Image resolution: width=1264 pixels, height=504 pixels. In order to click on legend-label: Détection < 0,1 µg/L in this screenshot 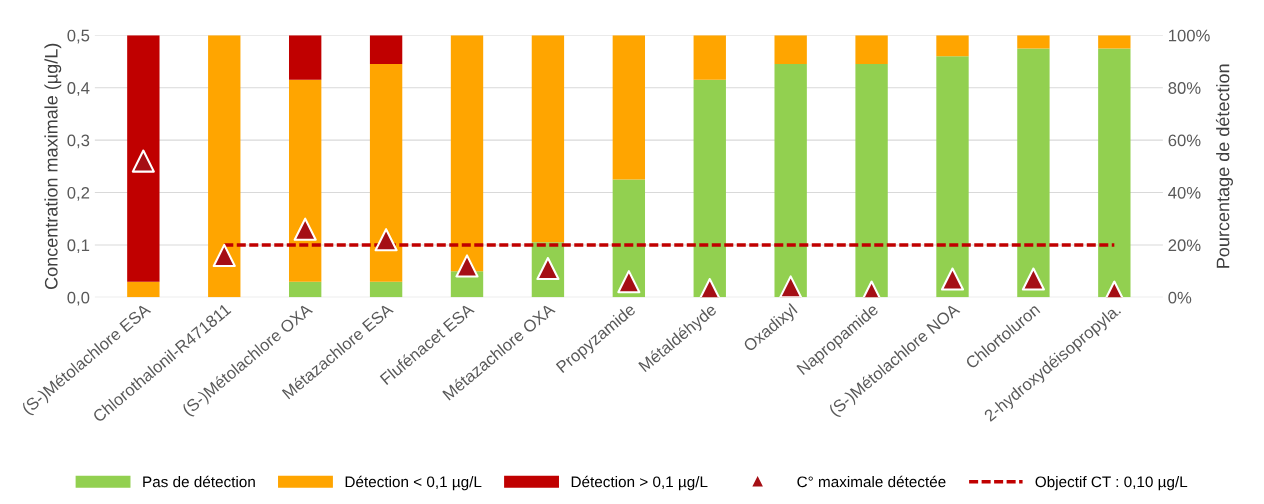, I will do `click(413, 483)`.